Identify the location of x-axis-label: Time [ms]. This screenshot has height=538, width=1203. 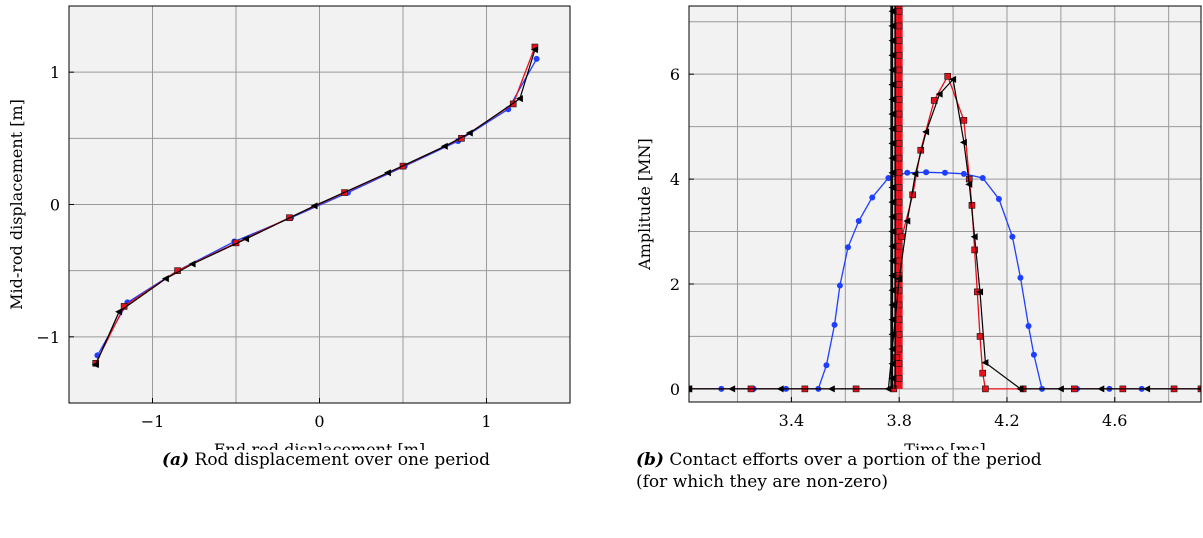
(944, 445).